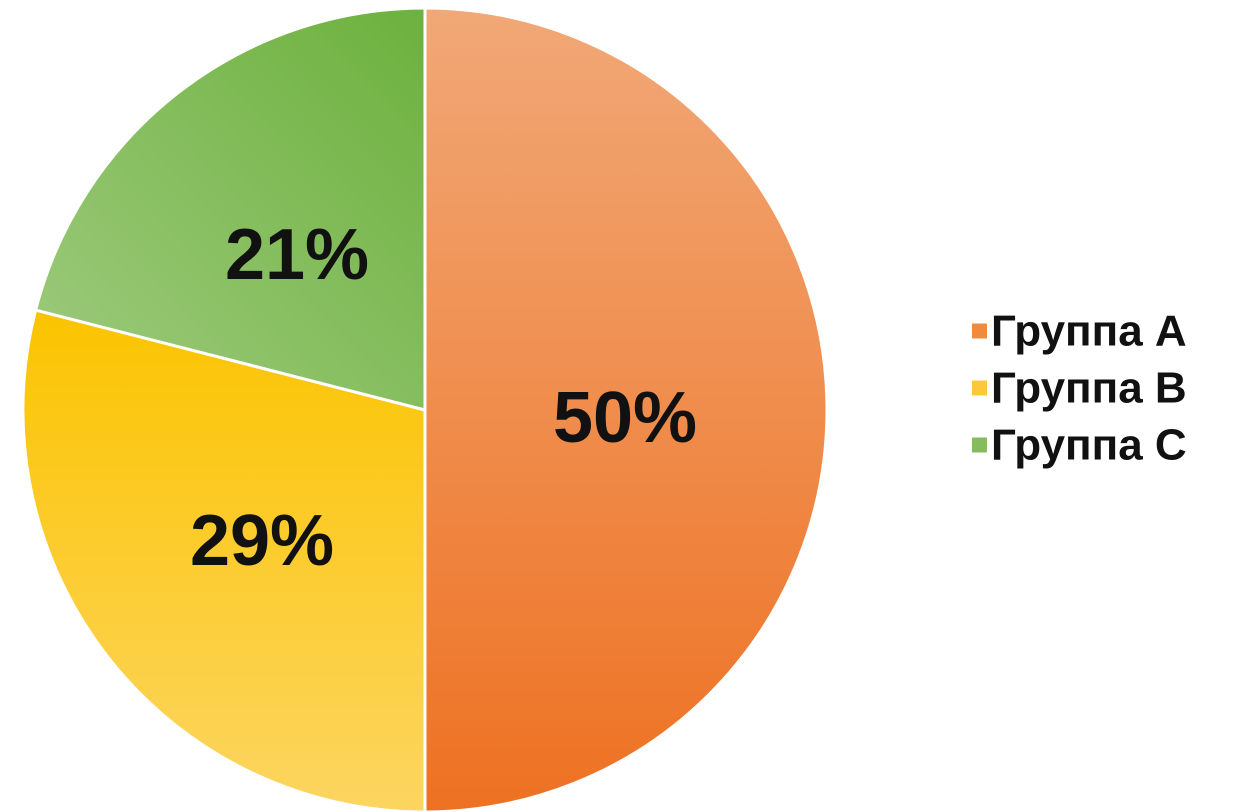 This screenshot has height=812, width=1243. I want to click on legend-item-1: Группа А, so click(1079, 331).